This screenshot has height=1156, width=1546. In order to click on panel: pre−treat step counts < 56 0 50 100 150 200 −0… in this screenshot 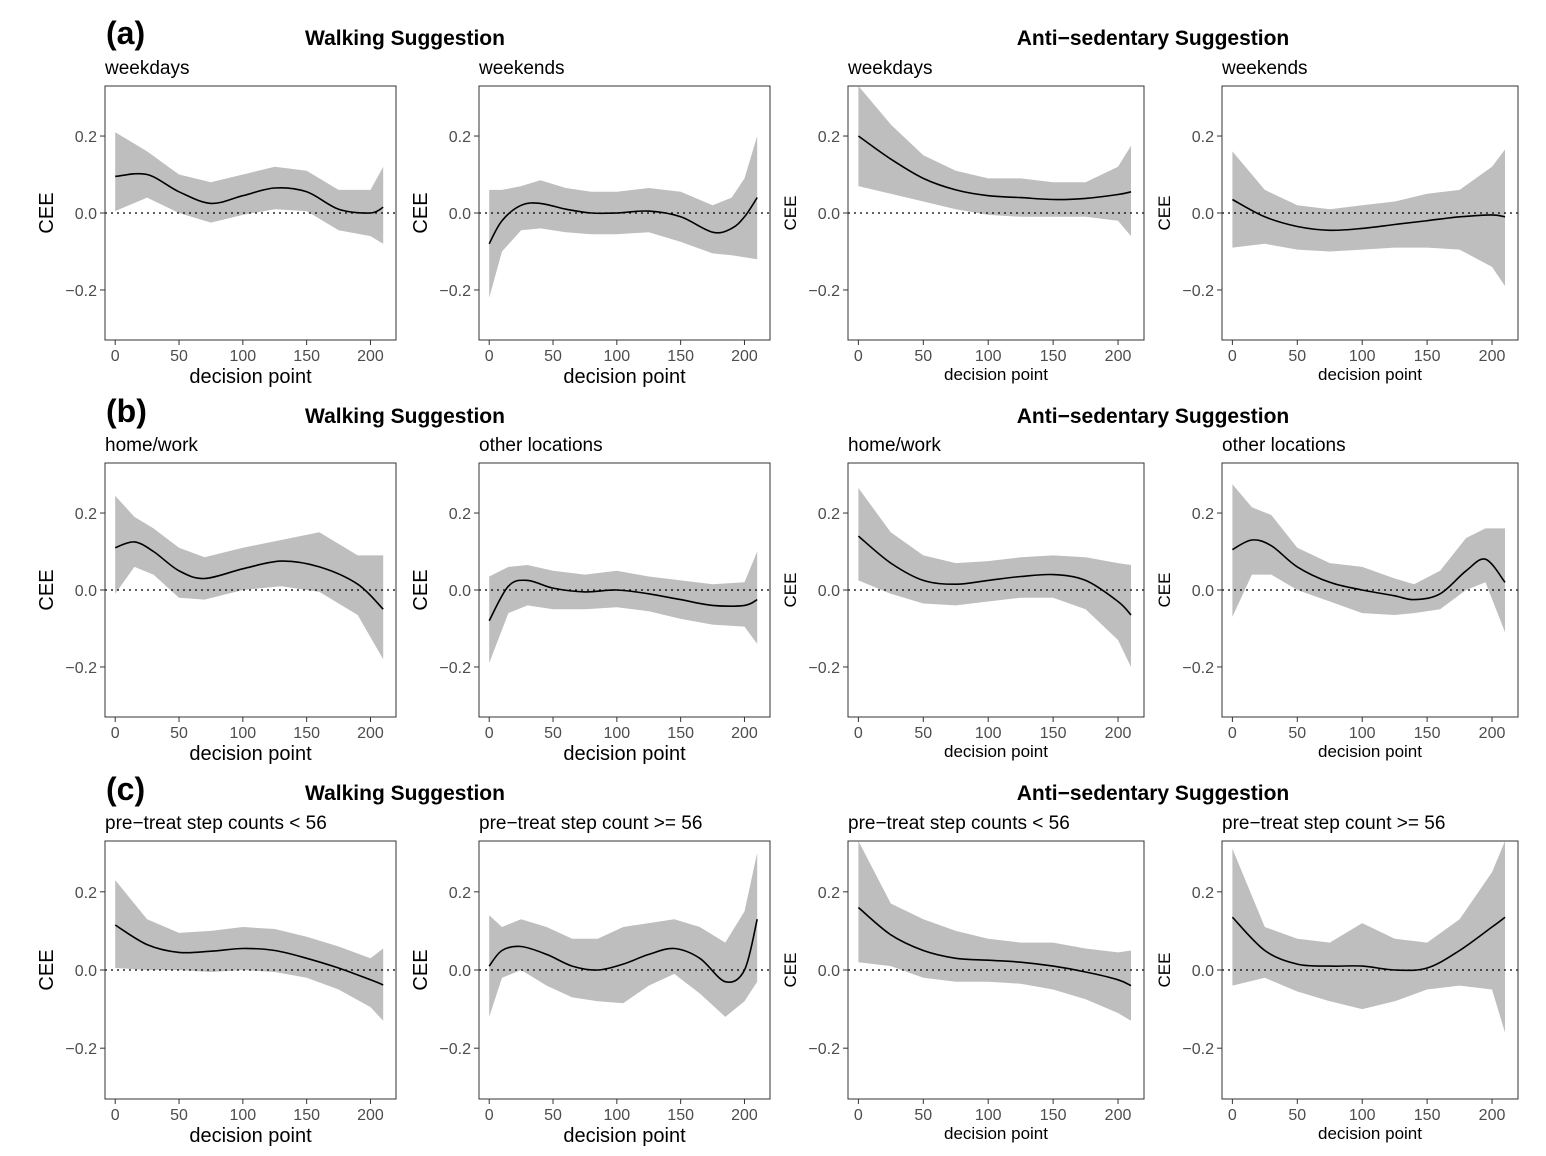, I will do `click(963, 978)`.